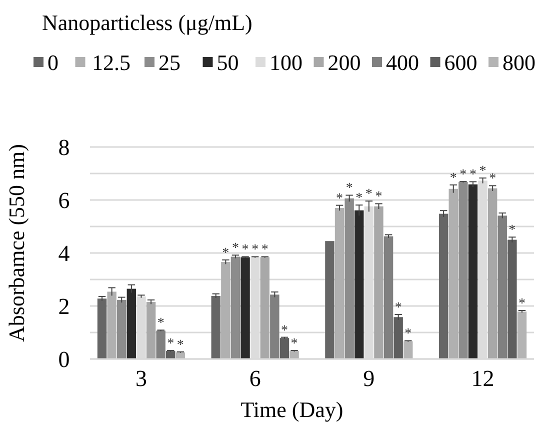 The image size is (542, 427). I want to click on legend-label: 200, so click(344, 62).